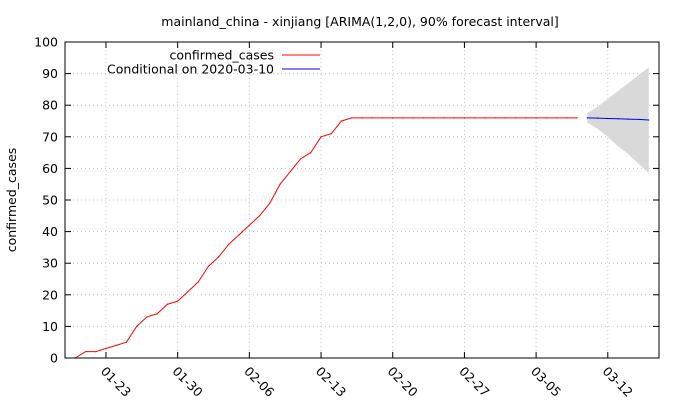  I want to click on y-tick-label: 0, so click(54, 358).